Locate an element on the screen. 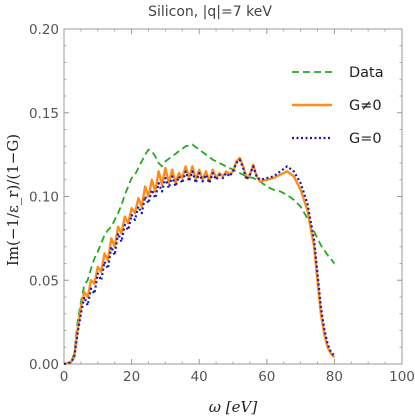 The height and width of the screenshot is (419, 415). y-tick-label: 0.15 is located at coordinates (44, 114).